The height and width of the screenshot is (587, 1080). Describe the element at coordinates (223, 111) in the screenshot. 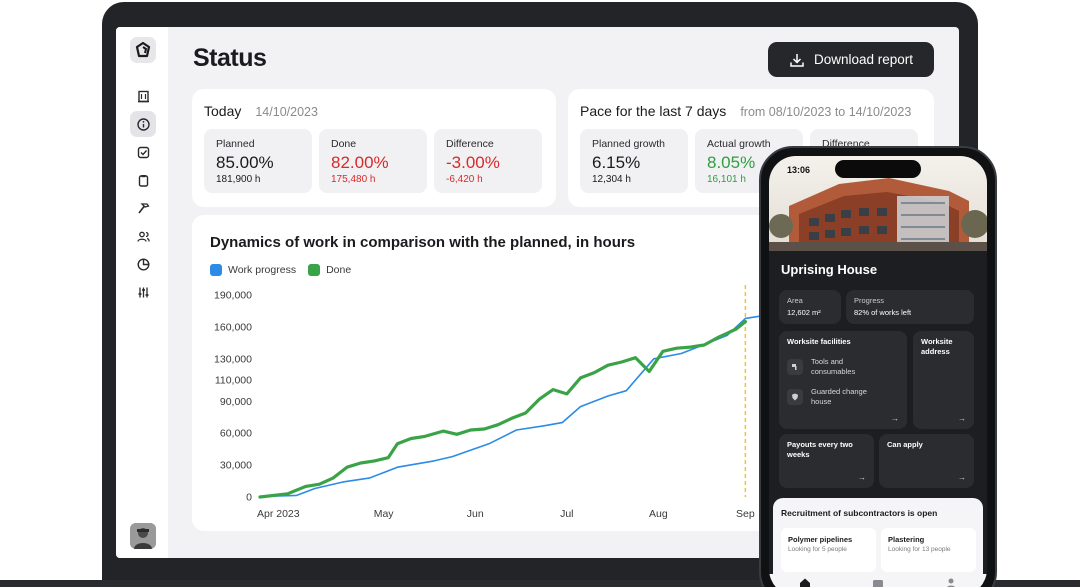

I see `today-title: Today` at that location.